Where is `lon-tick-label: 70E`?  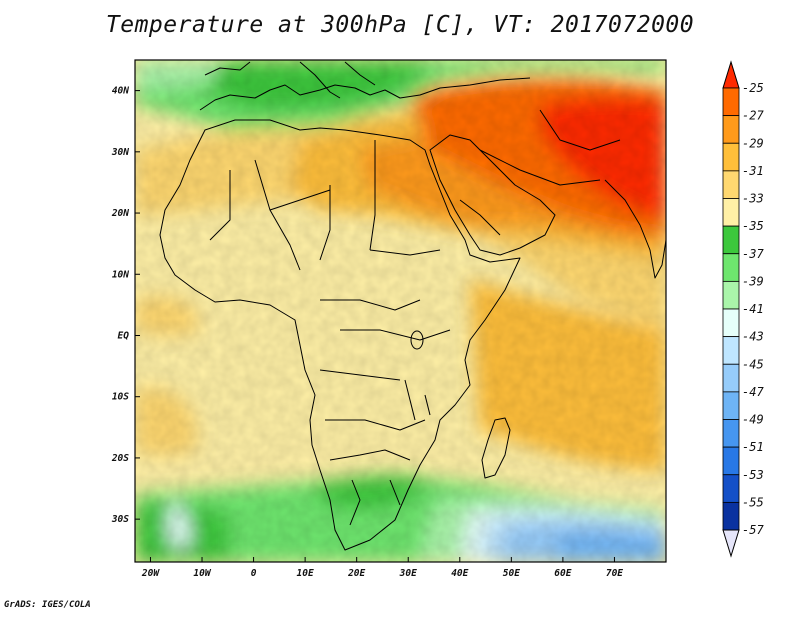
lon-tick-label: 70E is located at coordinates (614, 573).